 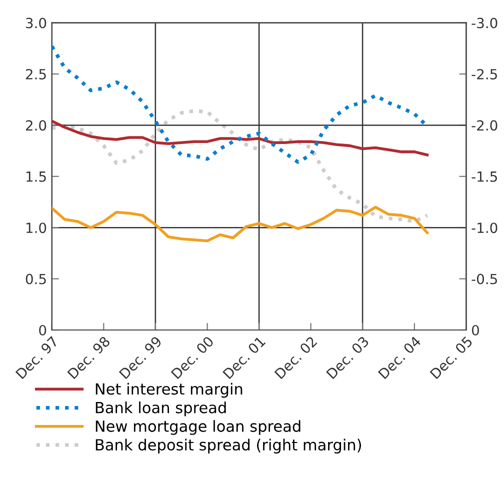 What do you see at coordinates (451, 358) in the screenshot?
I see `x-tick-label: Dec. 05` at bounding box center [451, 358].